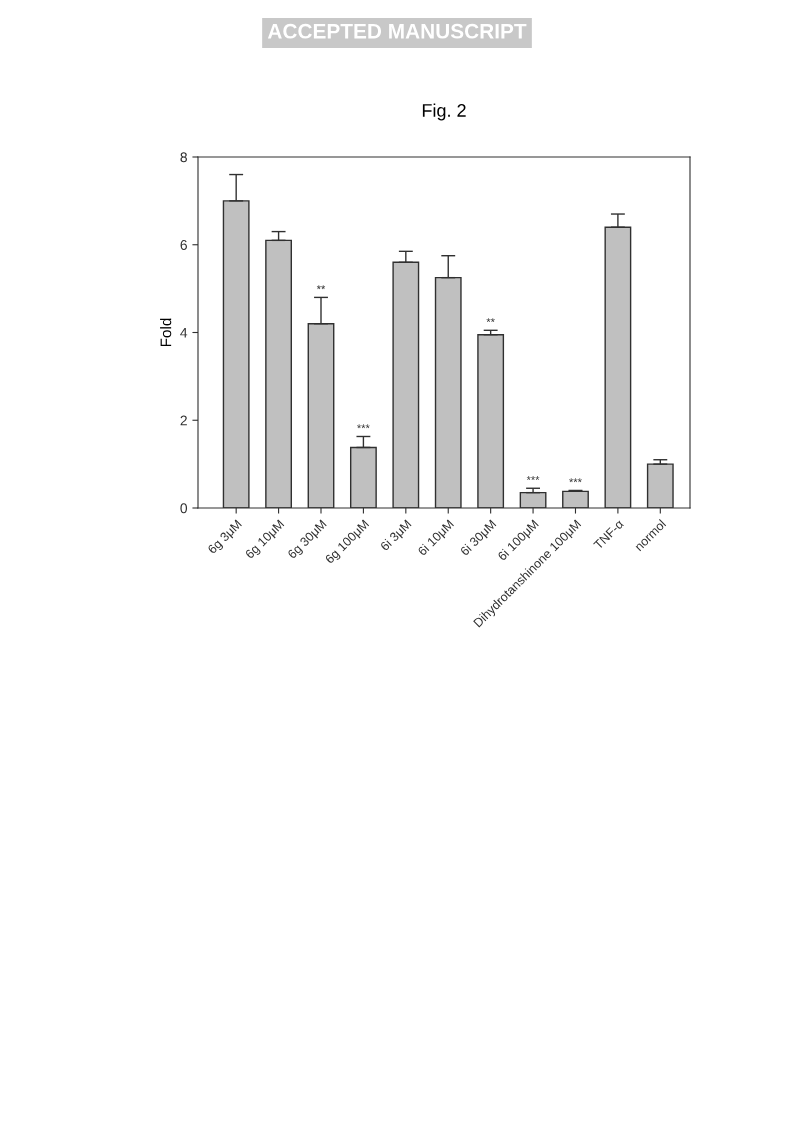  Describe the element at coordinates (183, 245) in the screenshot. I see `y-tick-label: 6` at that location.